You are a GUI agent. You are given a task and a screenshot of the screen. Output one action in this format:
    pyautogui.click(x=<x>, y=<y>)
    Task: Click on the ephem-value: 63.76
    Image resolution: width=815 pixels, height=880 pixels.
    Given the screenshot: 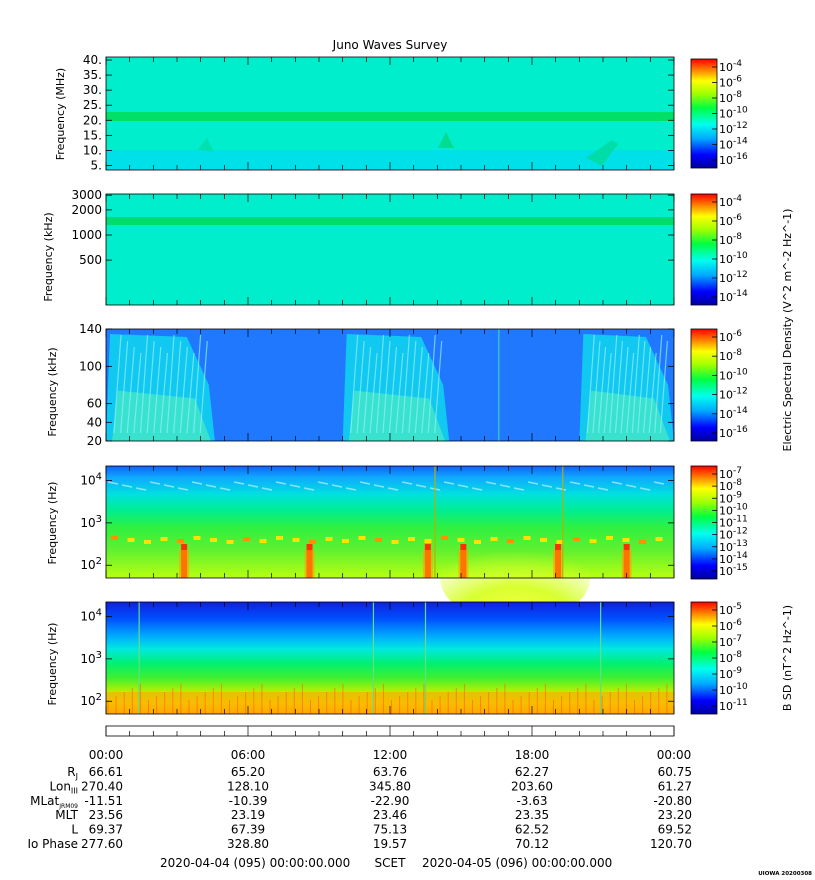 What is the action you would take?
    pyautogui.click(x=390, y=772)
    